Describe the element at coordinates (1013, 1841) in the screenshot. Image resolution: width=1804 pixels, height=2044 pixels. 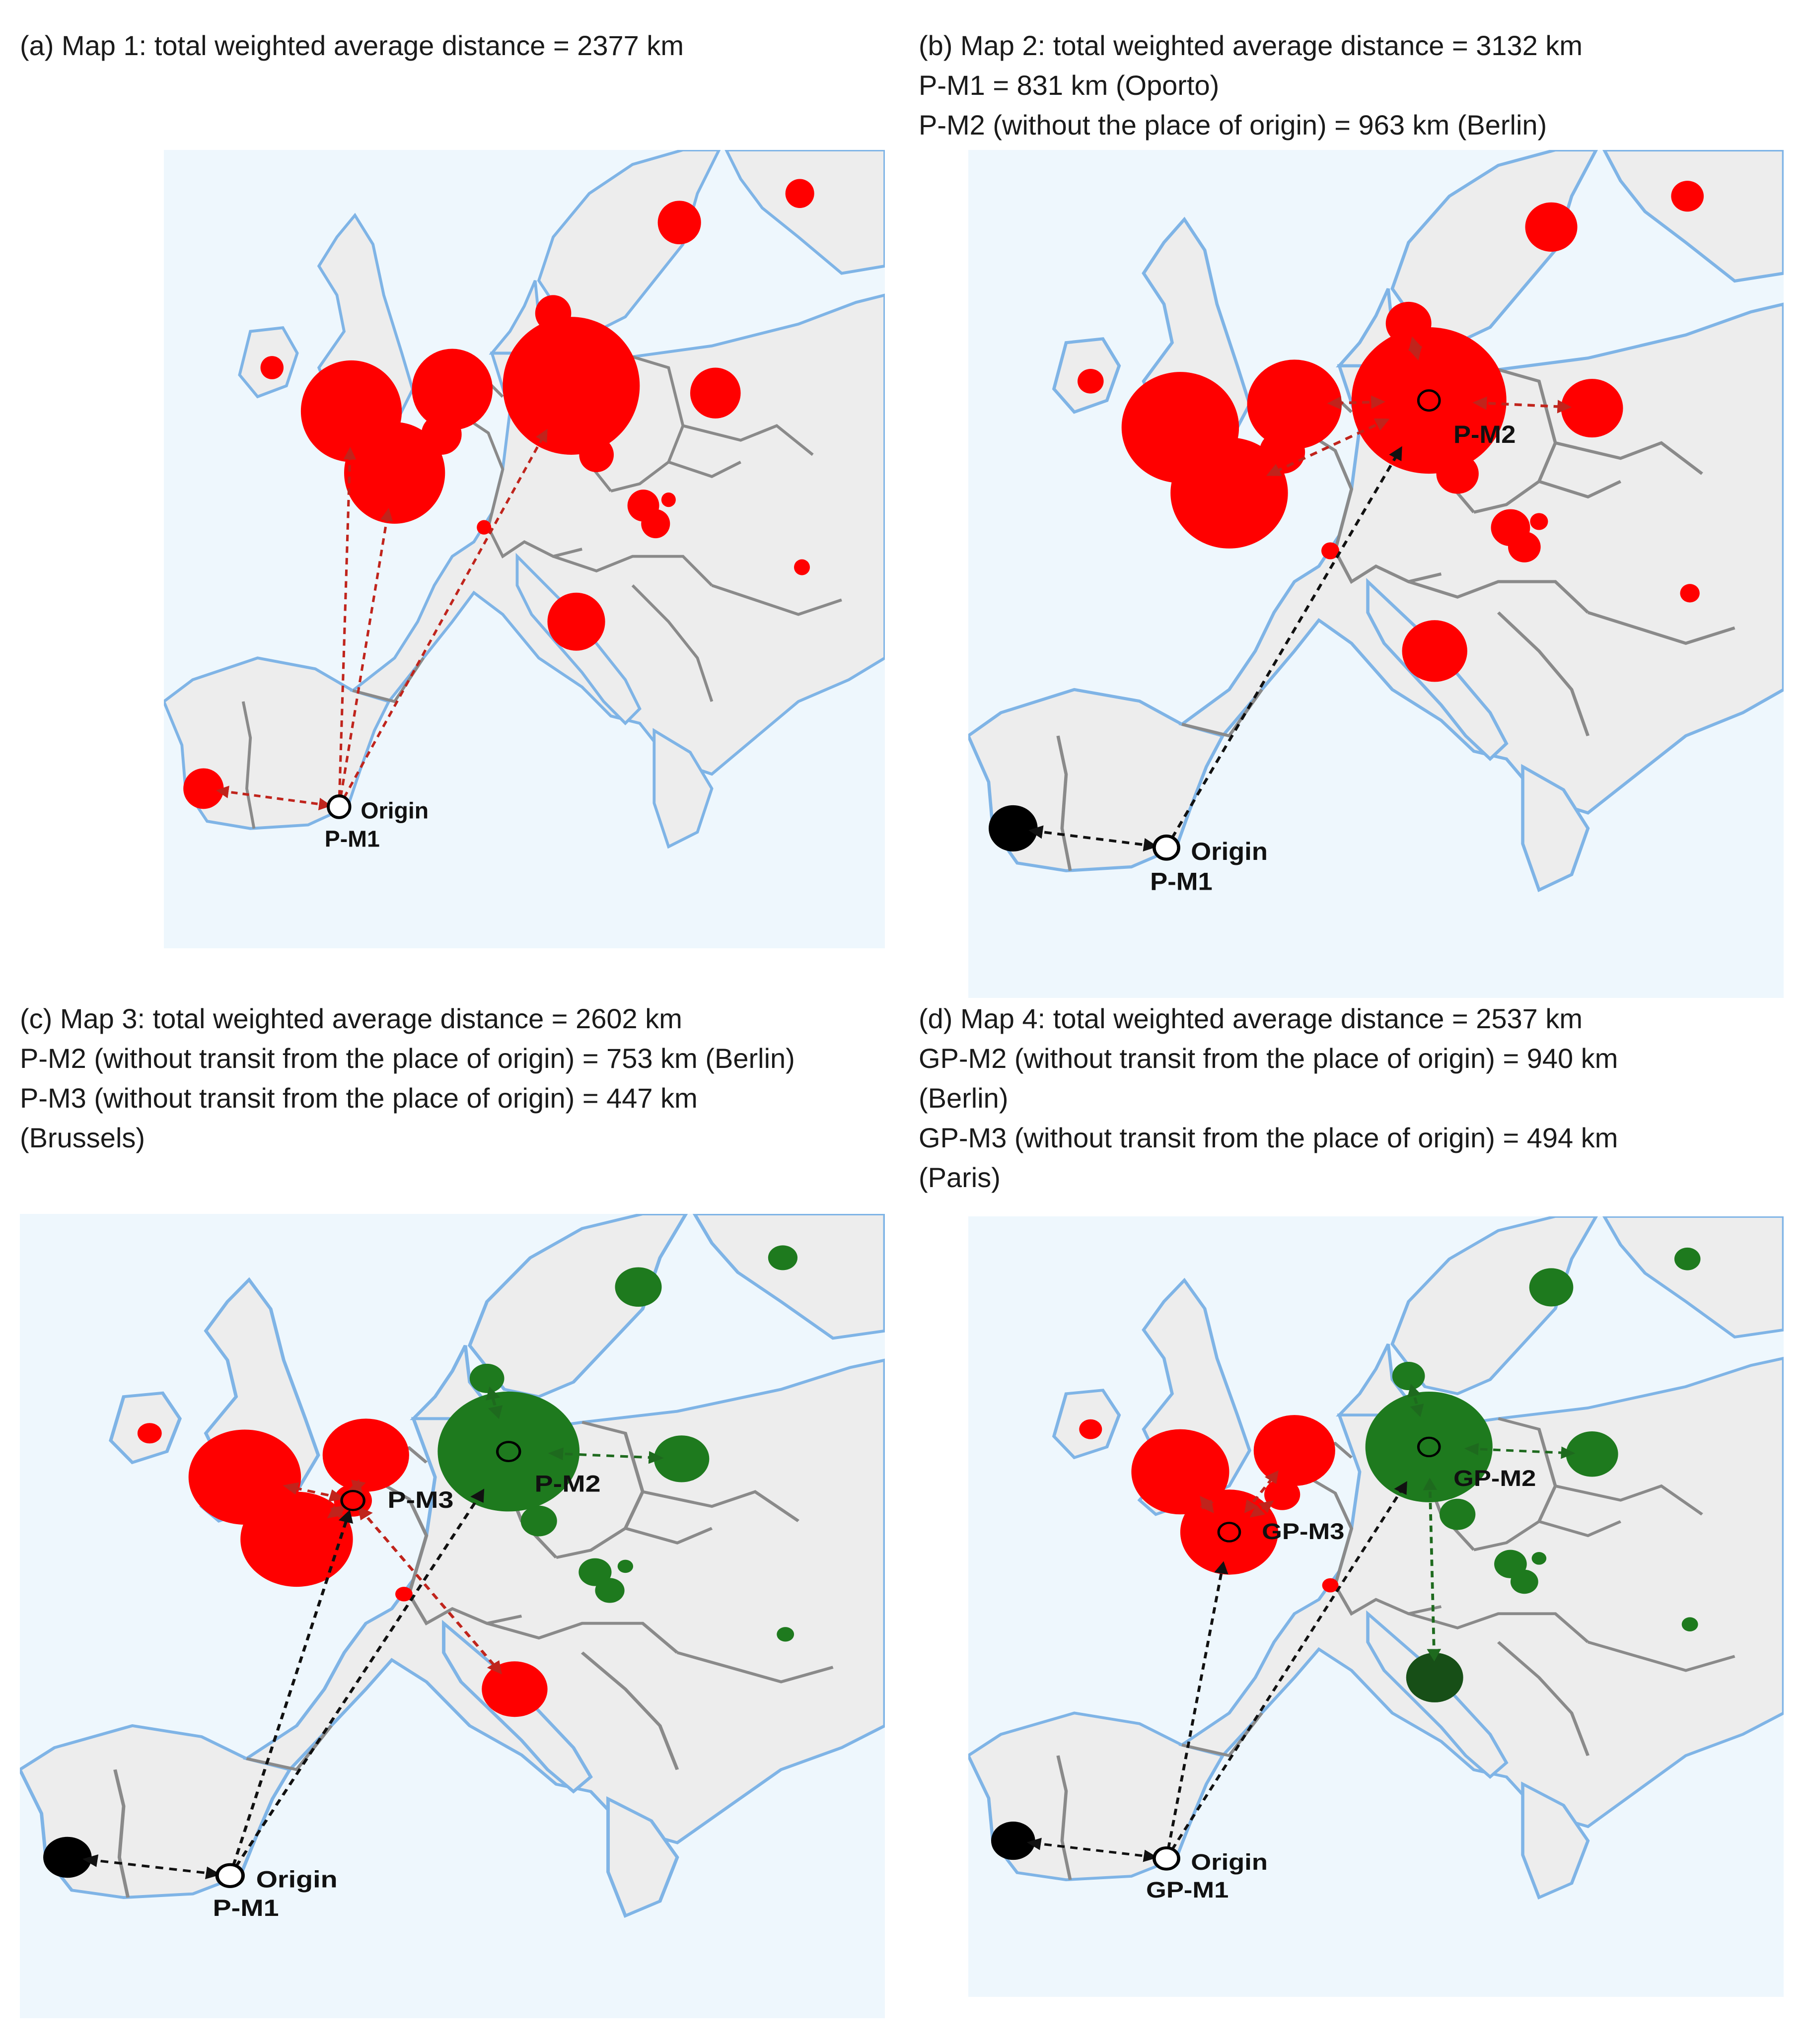
I see `city-marker-oporto` at that location.